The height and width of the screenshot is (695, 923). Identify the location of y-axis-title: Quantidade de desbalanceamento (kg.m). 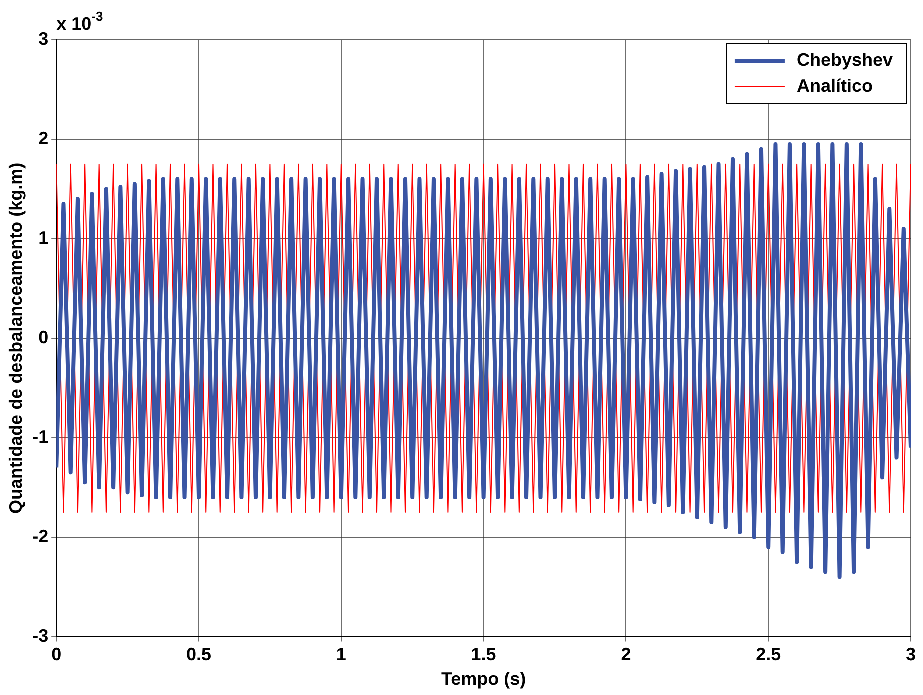
(16, 338).